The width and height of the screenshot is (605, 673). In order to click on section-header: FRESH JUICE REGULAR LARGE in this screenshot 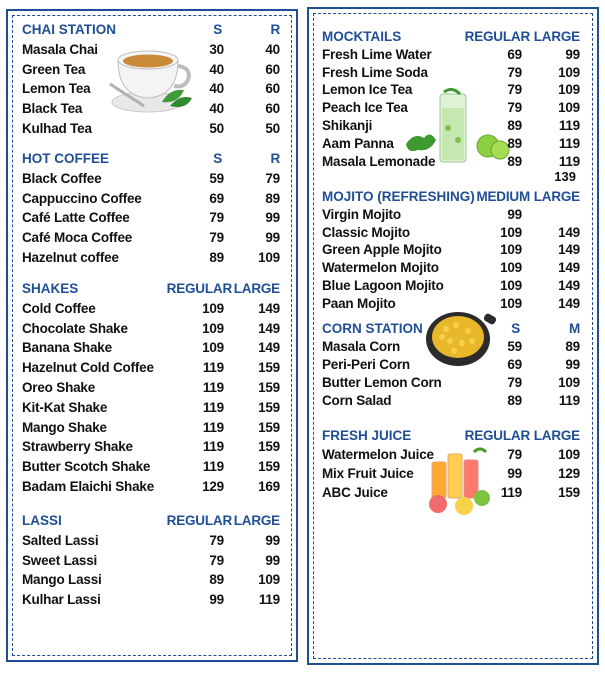, I will do `click(453, 438)`.